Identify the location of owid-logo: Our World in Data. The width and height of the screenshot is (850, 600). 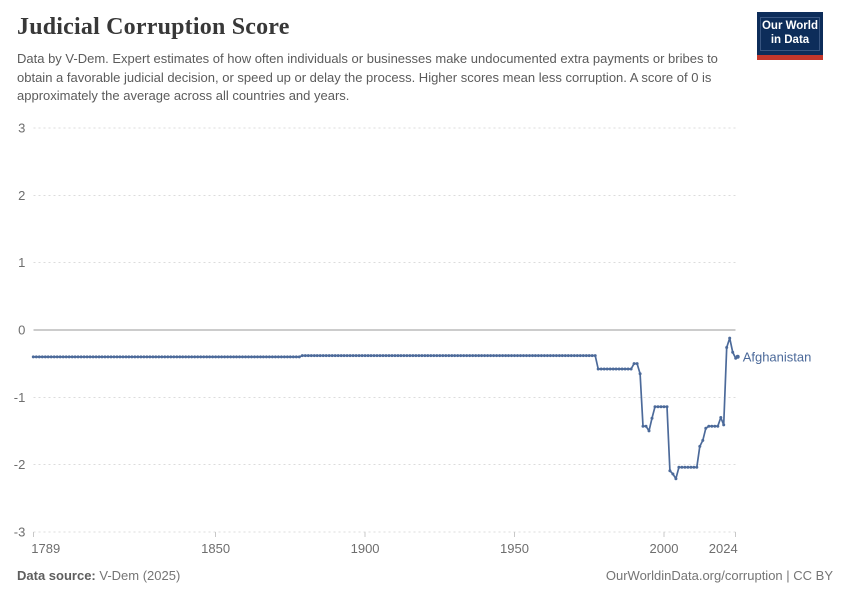
(790, 36).